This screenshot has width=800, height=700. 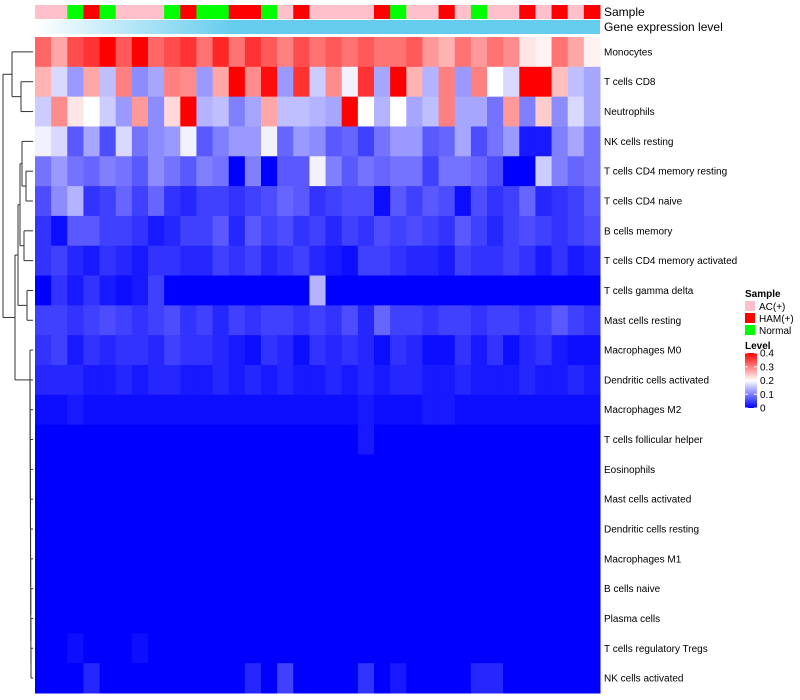 I want to click on legend-label-hamplus: HAM(+), so click(x=776, y=319).